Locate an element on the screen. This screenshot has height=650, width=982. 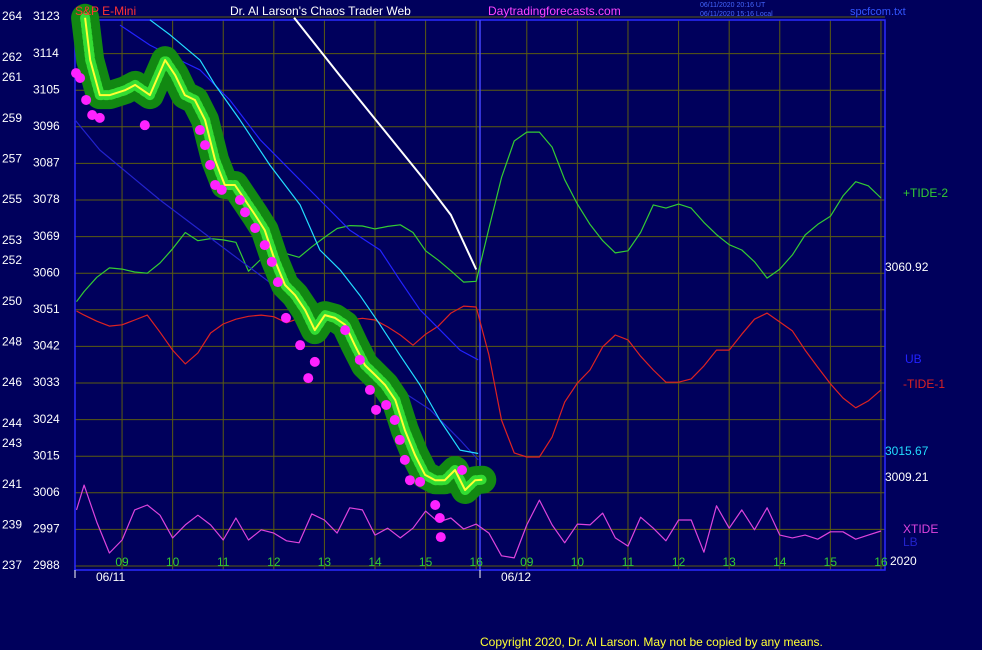
year-label: 2020 is located at coordinates (903, 561).